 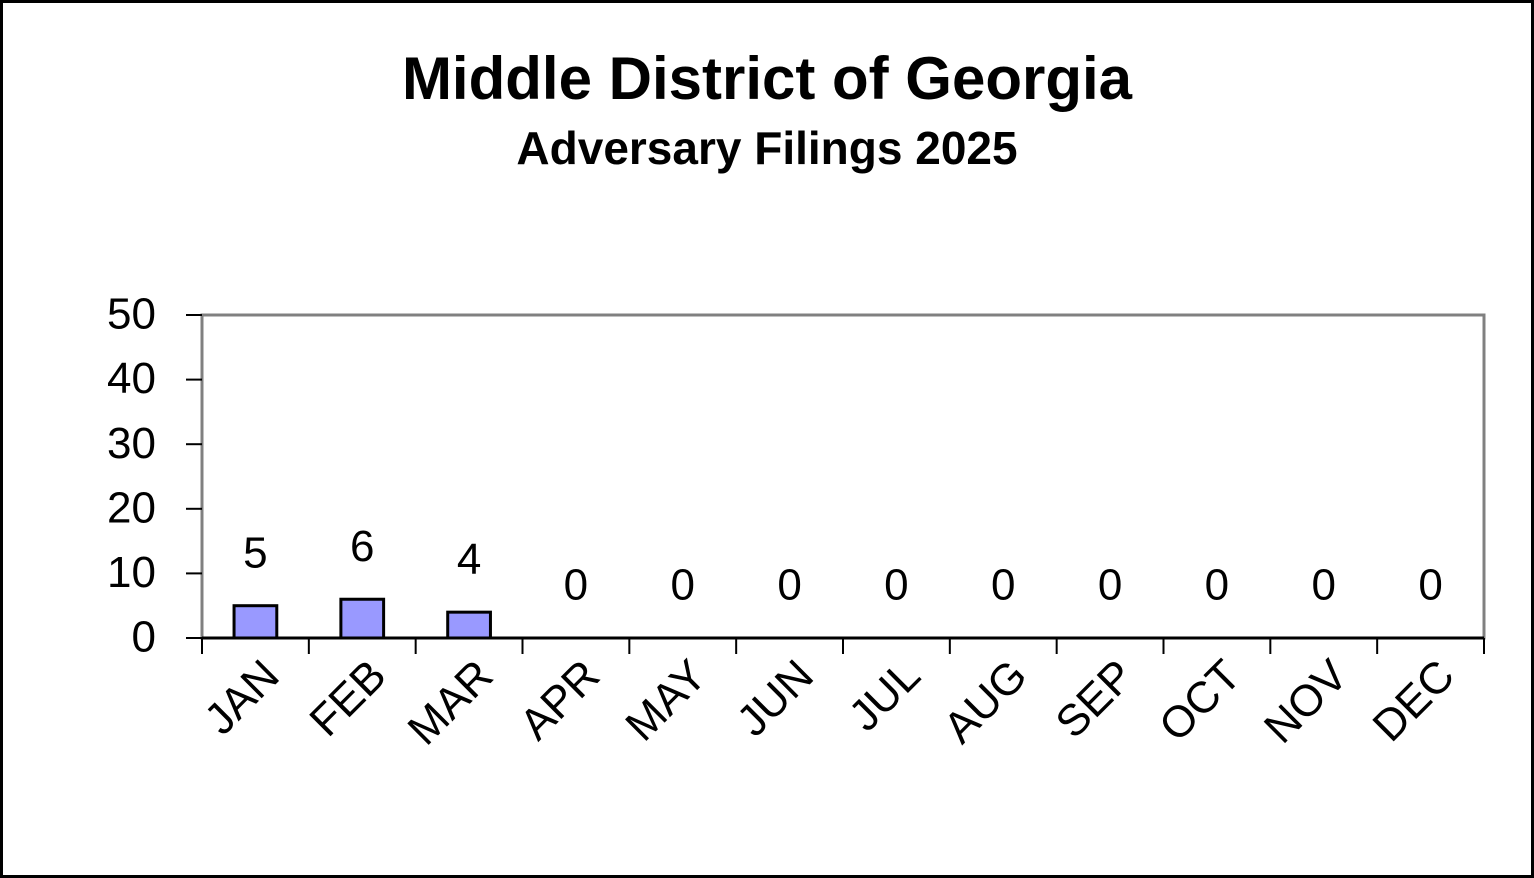 I want to click on y-tick-label: 20, so click(x=131, y=507).